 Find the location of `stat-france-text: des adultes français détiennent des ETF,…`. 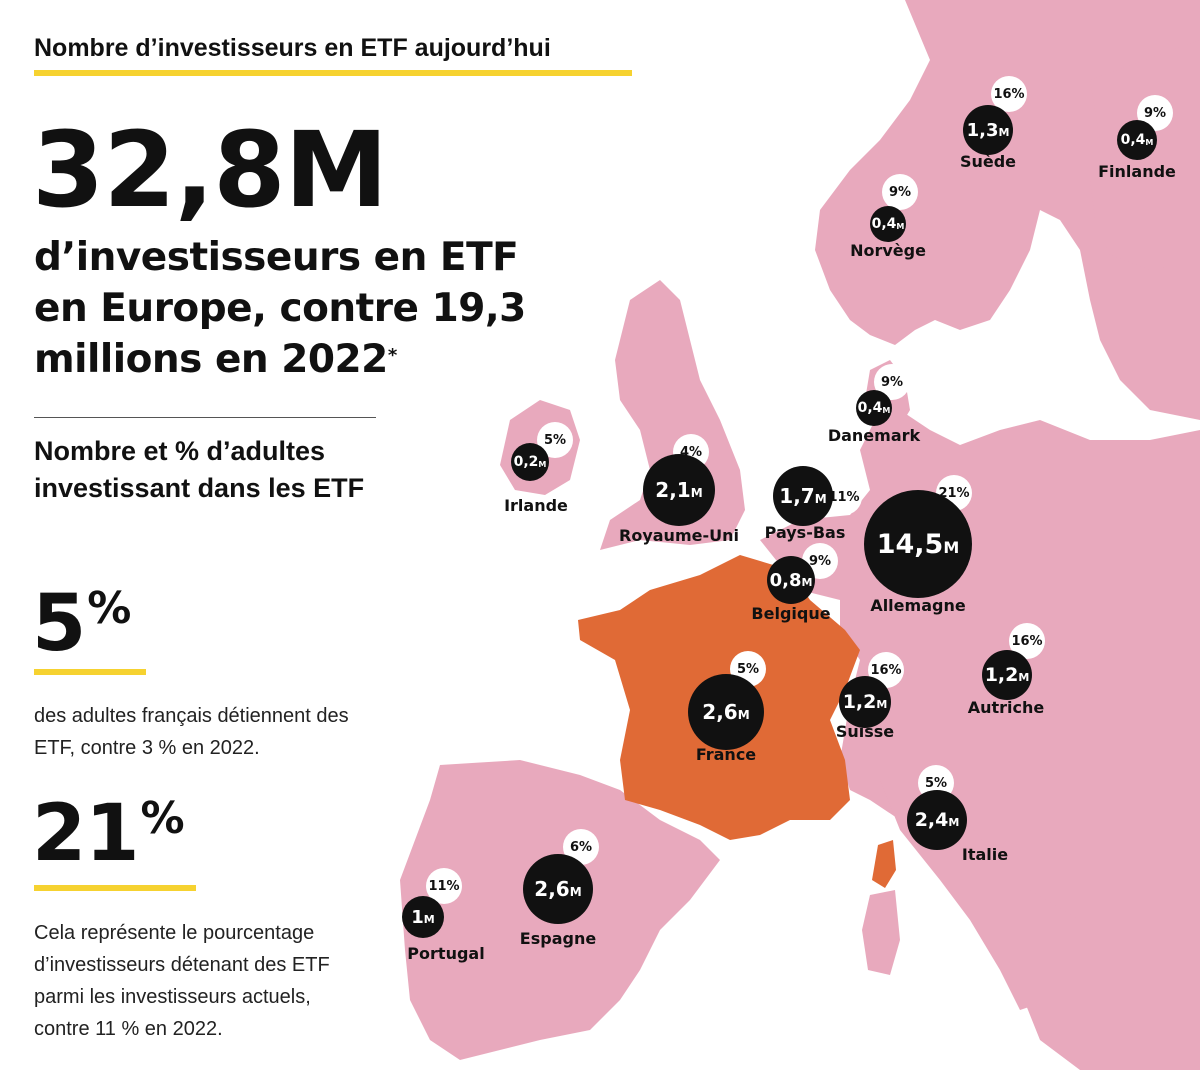

stat-france-text: des adultes français détiennent des ETF,… is located at coordinates (191, 732).